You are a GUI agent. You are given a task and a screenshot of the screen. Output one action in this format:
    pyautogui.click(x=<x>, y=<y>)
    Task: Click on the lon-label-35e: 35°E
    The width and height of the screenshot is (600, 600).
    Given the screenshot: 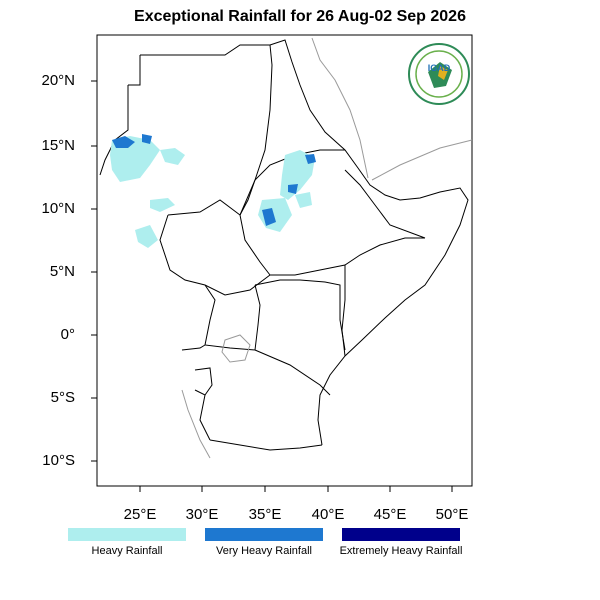 What is the action you would take?
    pyautogui.click(x=265, y=514)
    